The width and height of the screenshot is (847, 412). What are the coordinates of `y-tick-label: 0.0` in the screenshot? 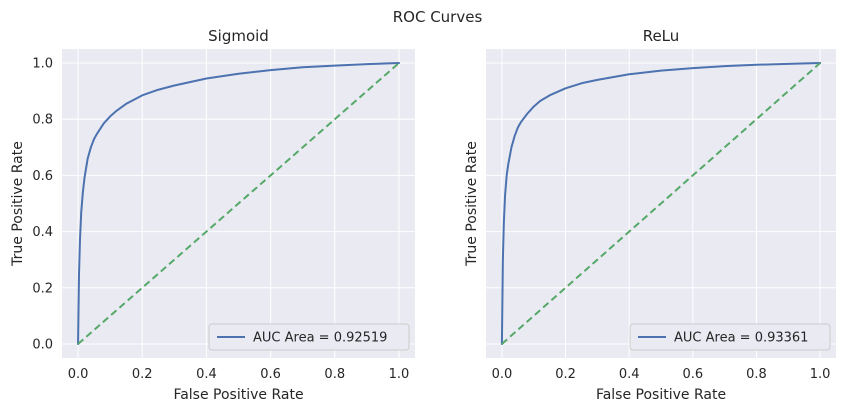 It's located at (42, 344).